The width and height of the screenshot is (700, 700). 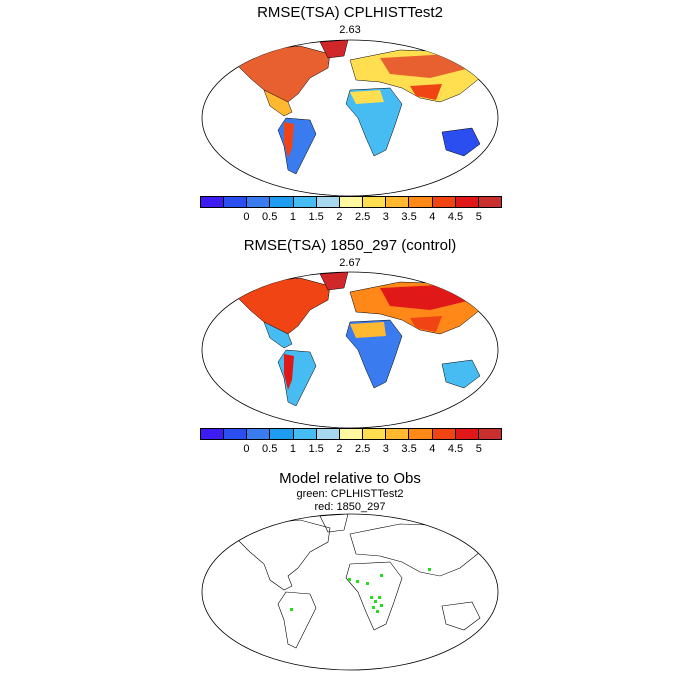 I want to click on panel2-title: RMSE(TSA) 1850_297 (control), so click(x=350, y=245).